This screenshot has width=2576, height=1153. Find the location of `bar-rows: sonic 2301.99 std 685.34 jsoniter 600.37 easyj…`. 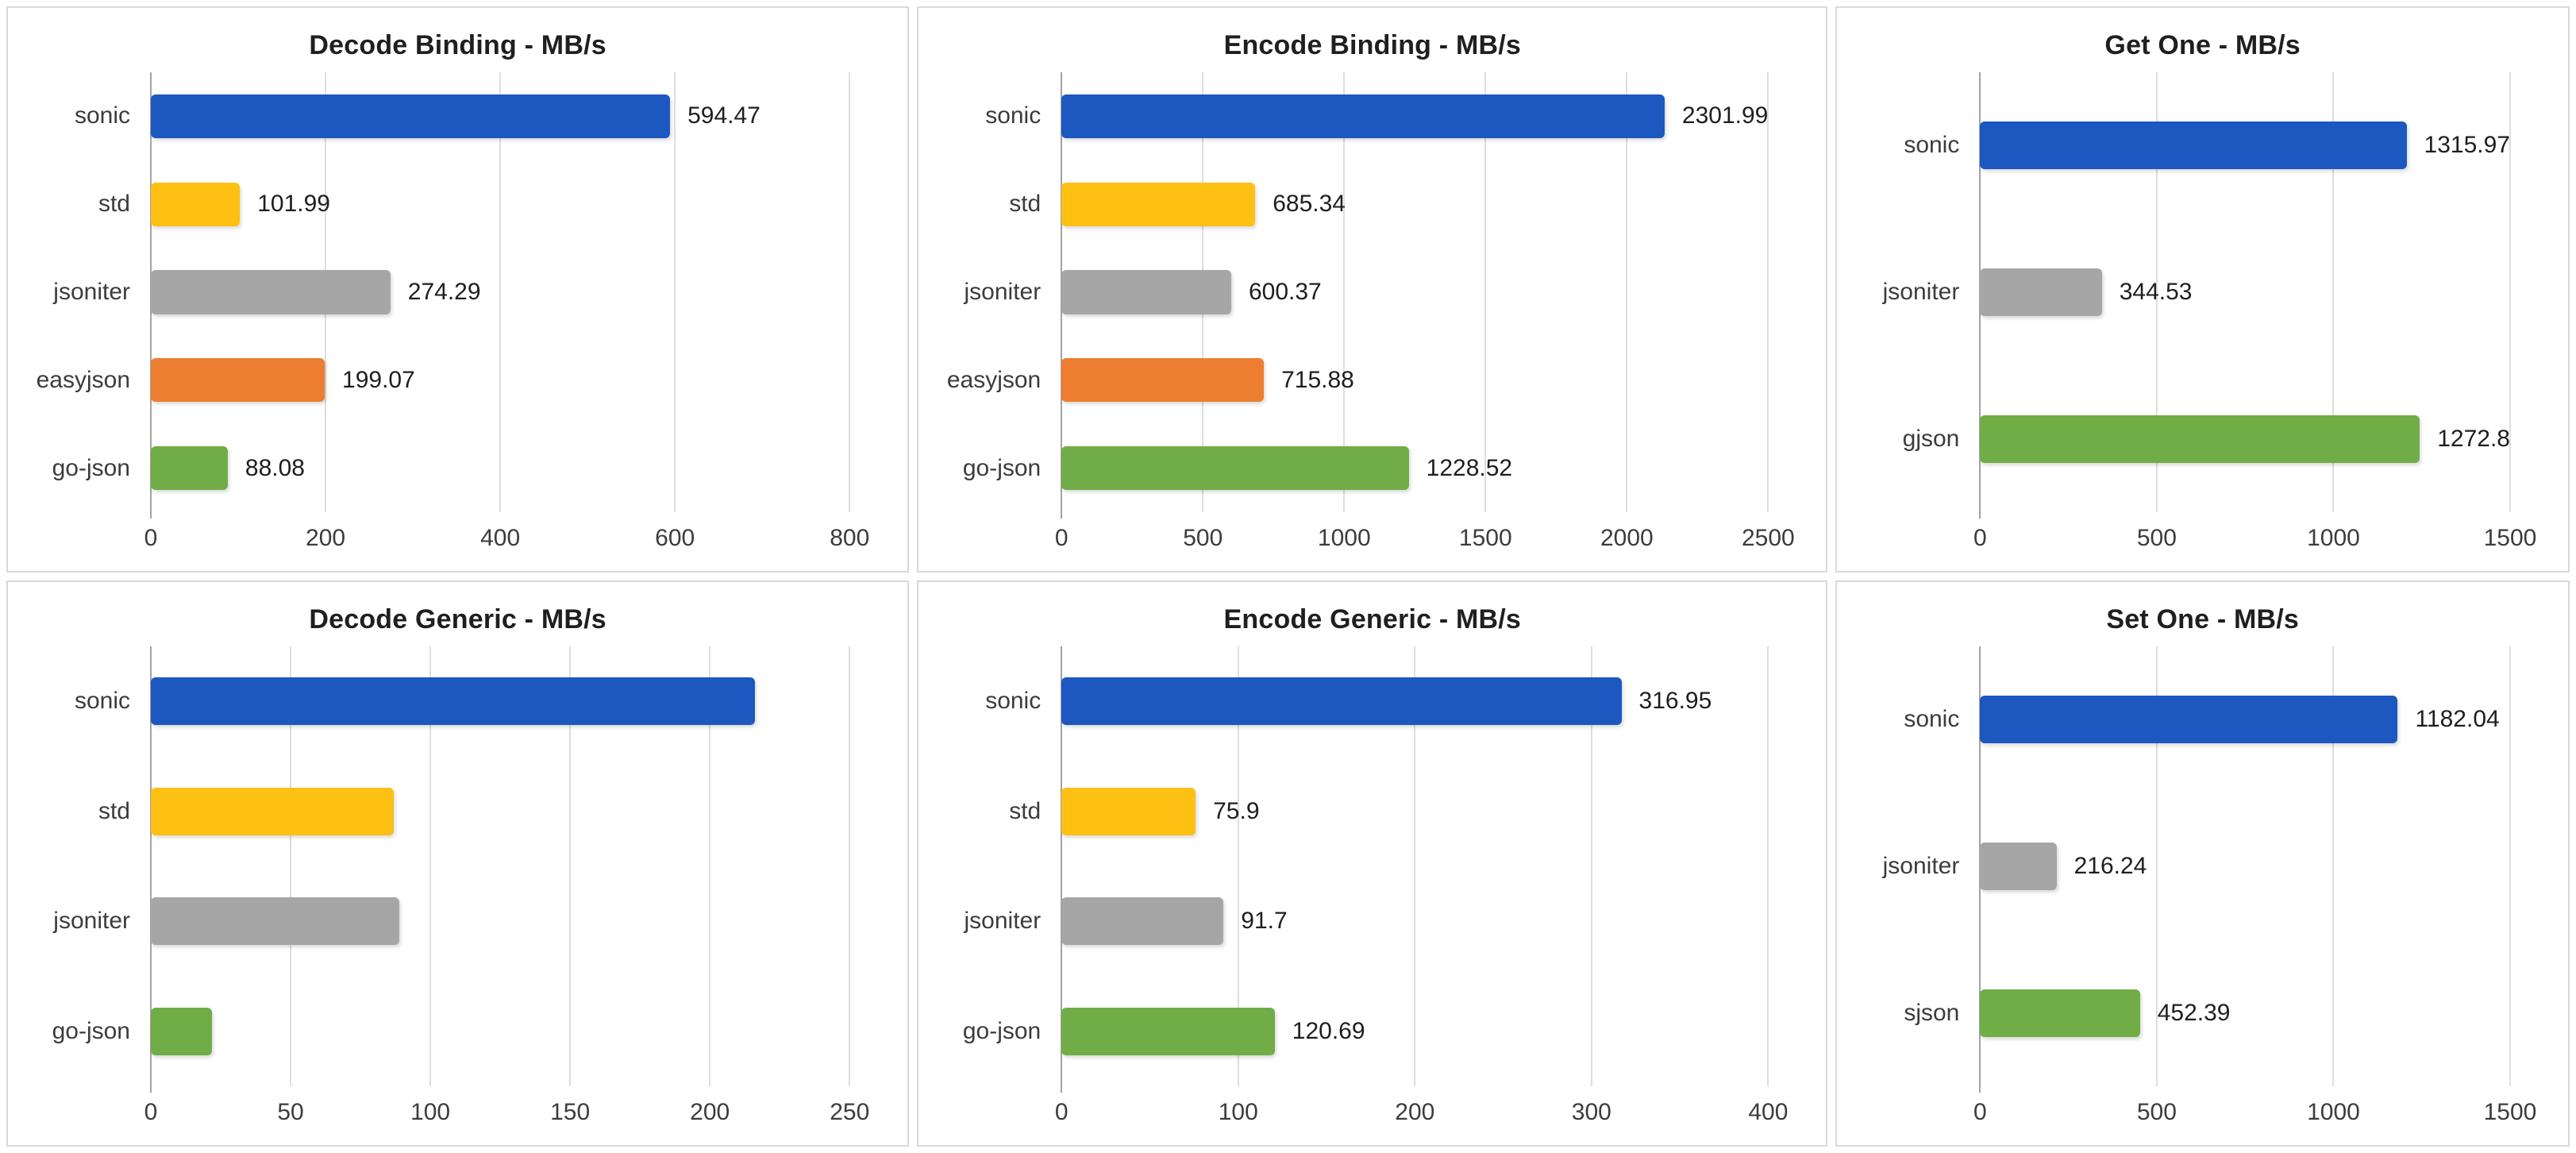

bar-rows: sonic 2301.99 std 685.34 jsoniter 600.37 easyj… is located at coordinates (1358, 292).